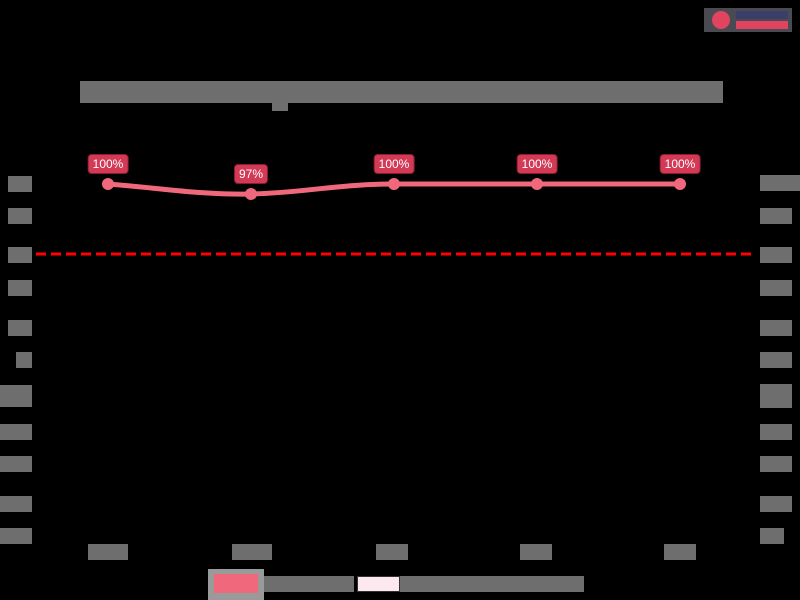 This screenshot has width=800, height=600. Describe the element at coordinates (762, 15) in the screenshot. I see `logo-wordmark-top` at that location.